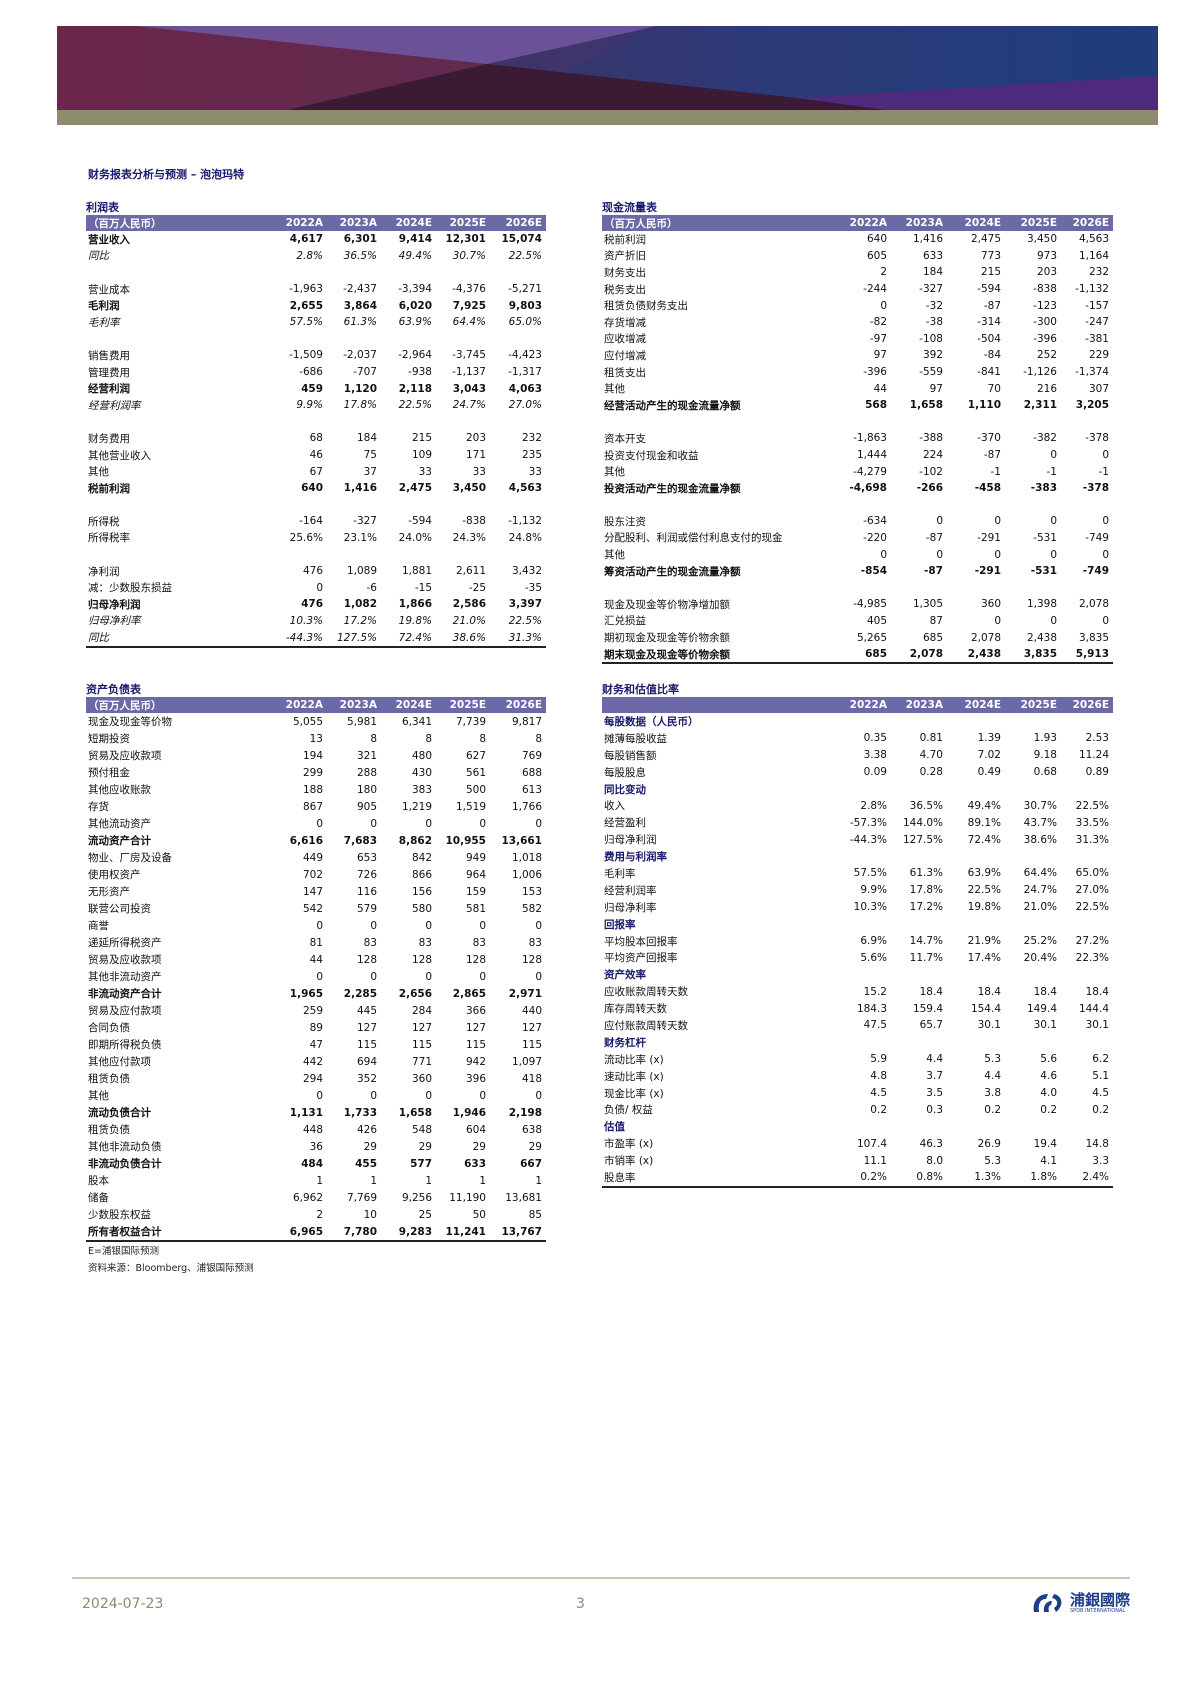 The height and width of the screenshot is (1698, 1200). What do you see at coordinates (415, 637) in the screenshot?
I see `row-value: 72.4%` at bounding box center [415, 637].